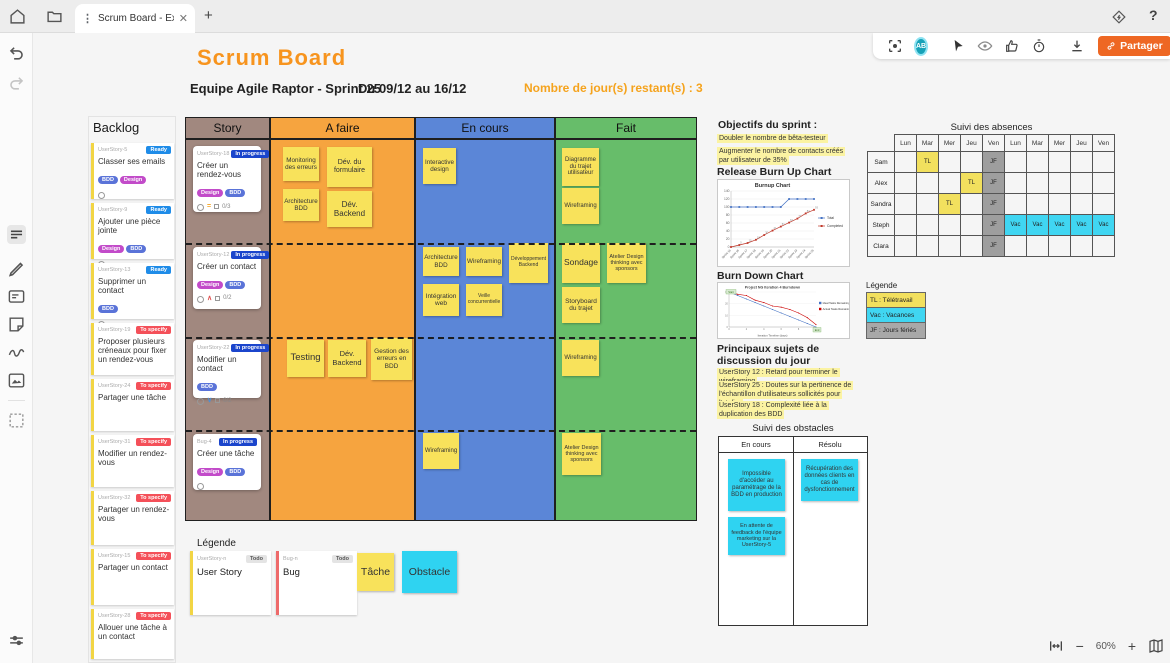  What do you see at coordinates (54, 16) in the screenshot?
I see `folder-icon` at bounding box center [54, 16].